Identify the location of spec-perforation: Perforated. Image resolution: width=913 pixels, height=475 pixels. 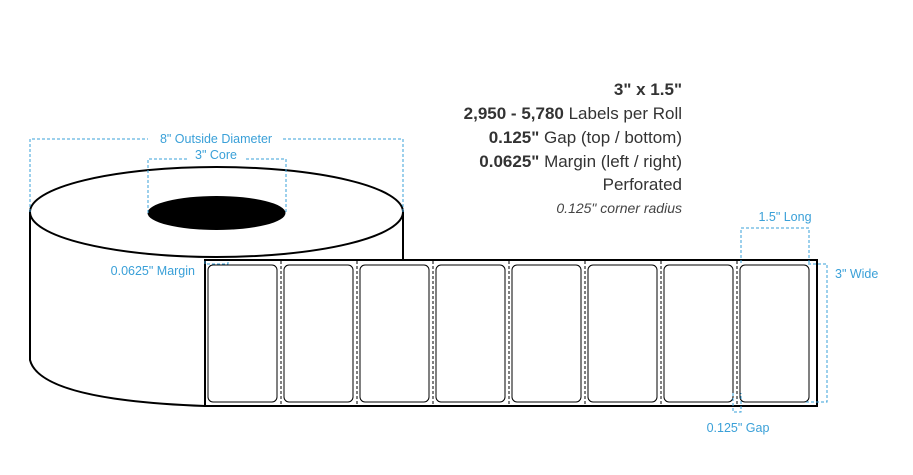
(642, 184).